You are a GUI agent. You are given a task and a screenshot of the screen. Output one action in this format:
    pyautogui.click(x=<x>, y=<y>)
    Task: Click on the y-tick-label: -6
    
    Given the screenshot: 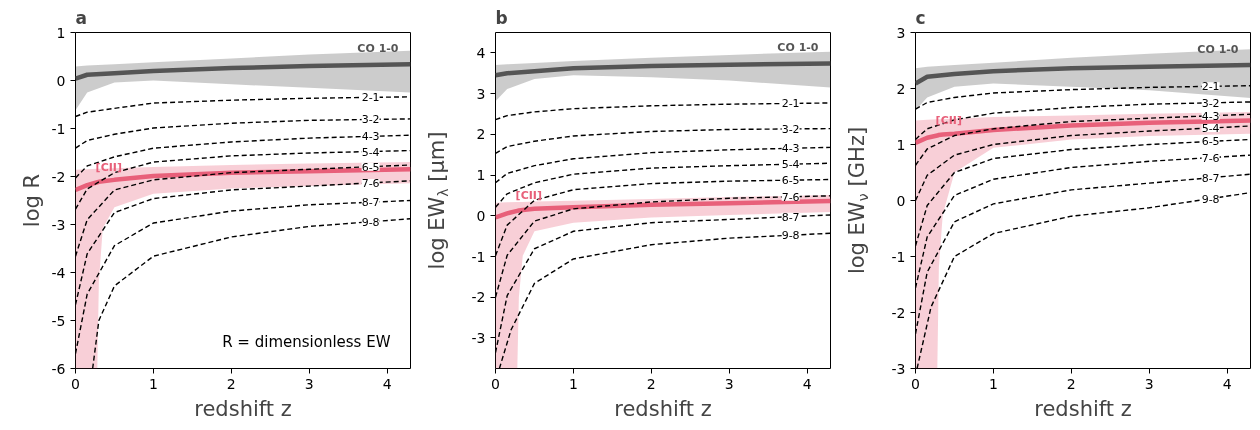 What is the action you would take?
    pyautogui.click(x=58, y=368)
    